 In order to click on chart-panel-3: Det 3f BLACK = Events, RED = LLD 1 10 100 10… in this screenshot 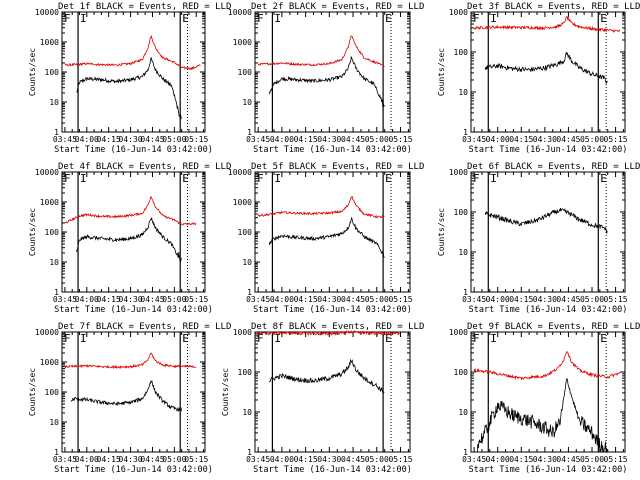, I will do `click(538, 78)`.